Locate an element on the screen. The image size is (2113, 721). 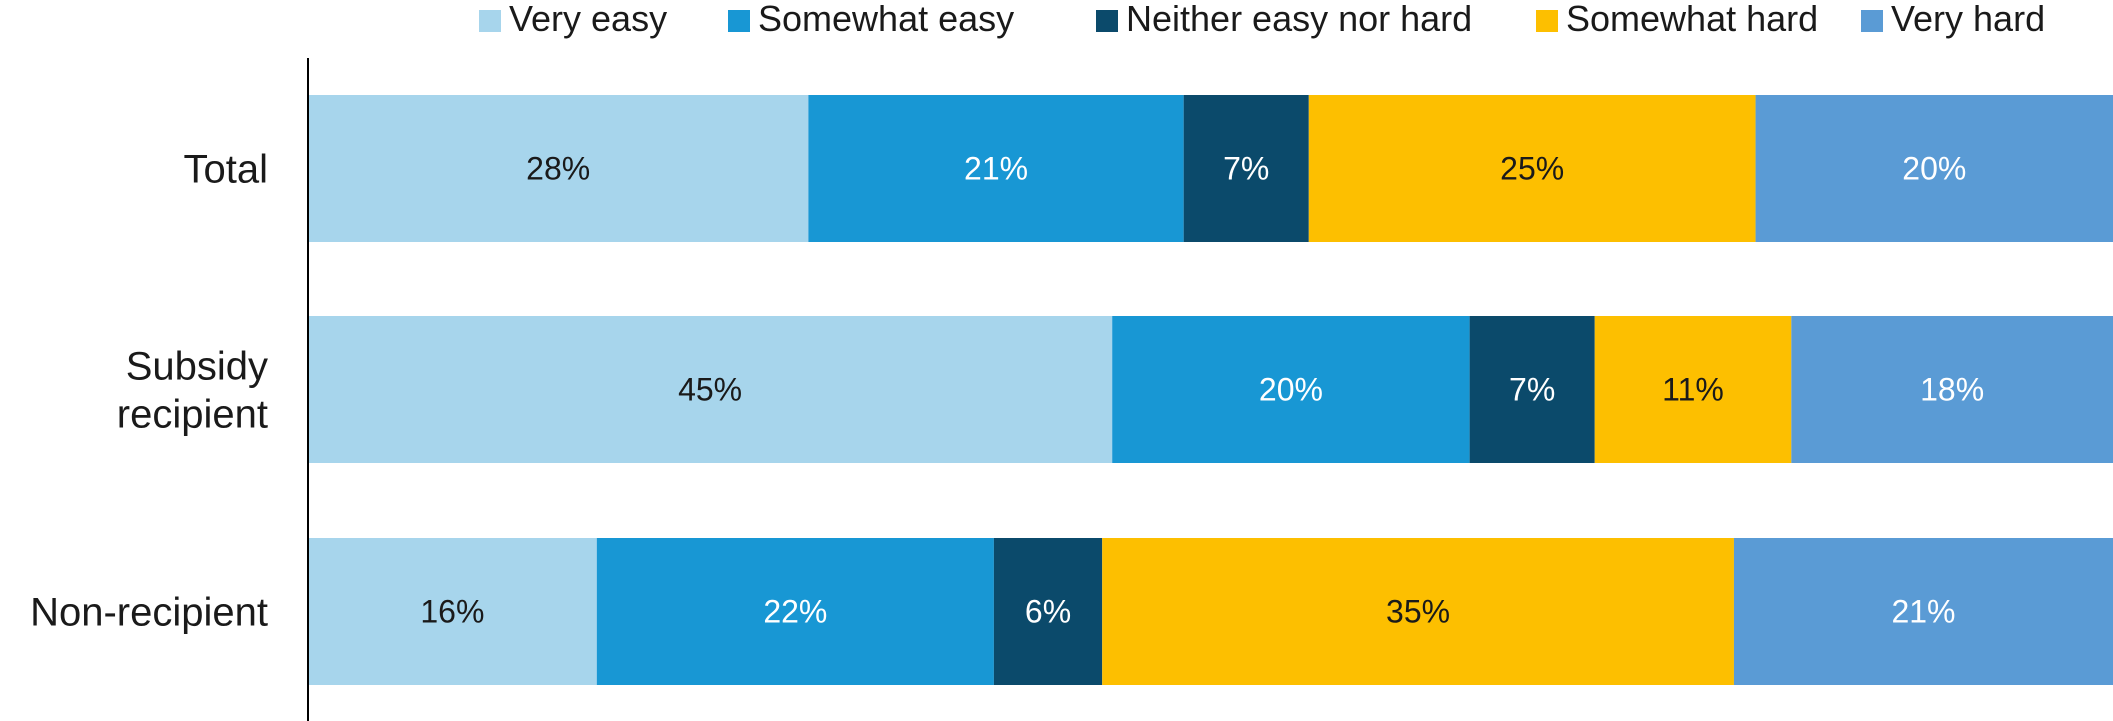
bar-non-recipient-somewhat-easy is located at coordinates (795, 611).